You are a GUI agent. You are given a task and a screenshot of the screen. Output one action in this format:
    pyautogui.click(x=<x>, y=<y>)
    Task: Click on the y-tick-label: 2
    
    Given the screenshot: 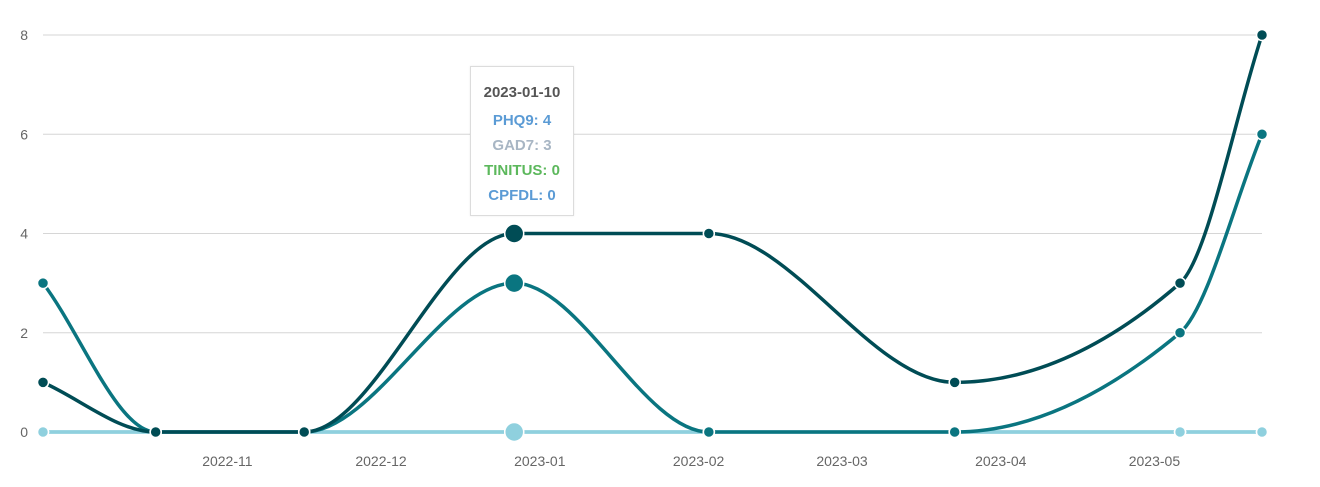 What is the action you would take?
    pyautogui.click(x=24, y=333)
    